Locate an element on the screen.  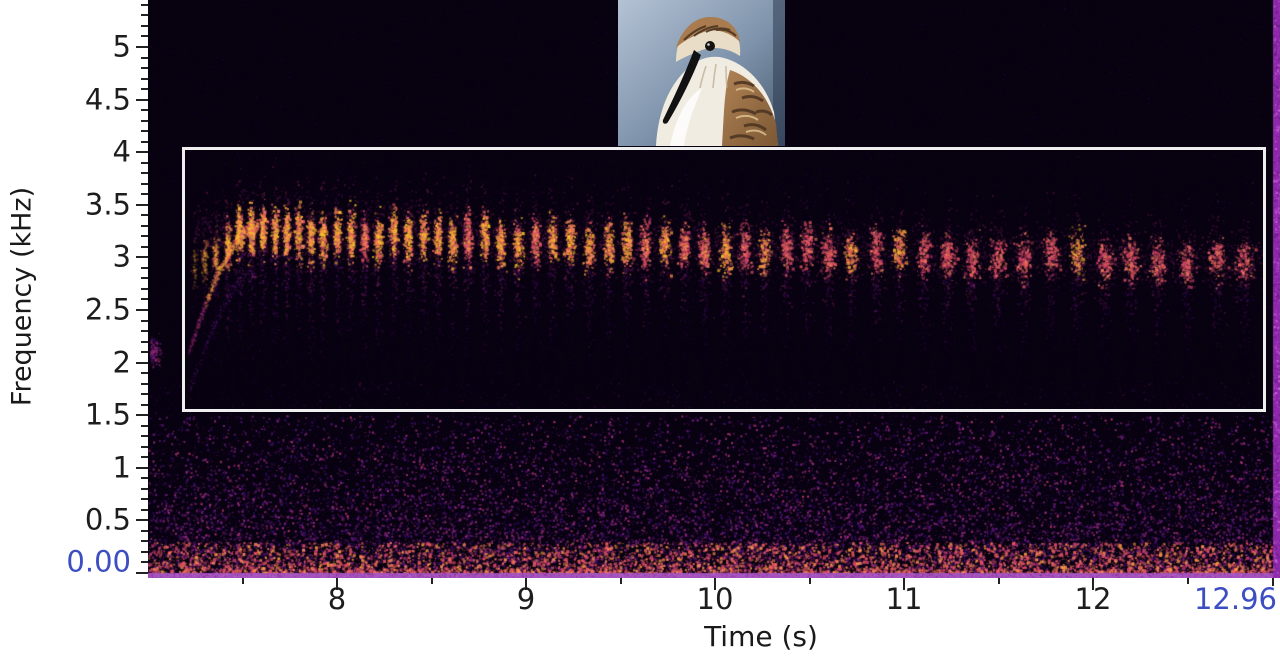
y-tick-label: 2.5 is located at coordinates (107, 309).